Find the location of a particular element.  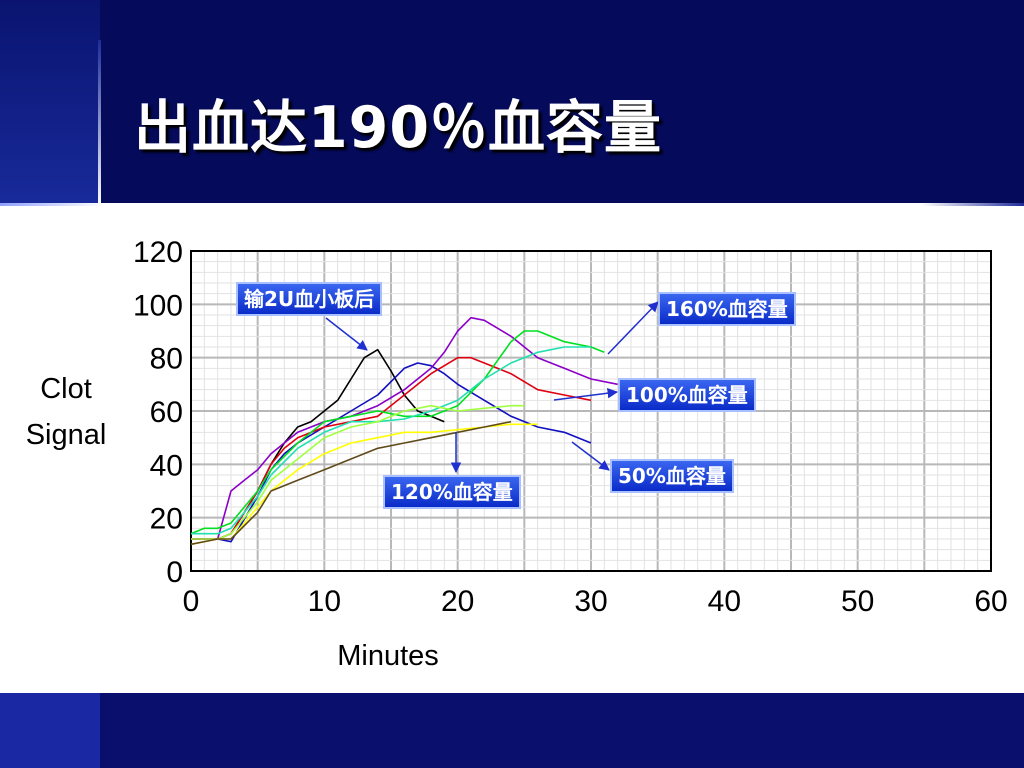

x-tick-label: 60 is located at coordinates (990, 601).